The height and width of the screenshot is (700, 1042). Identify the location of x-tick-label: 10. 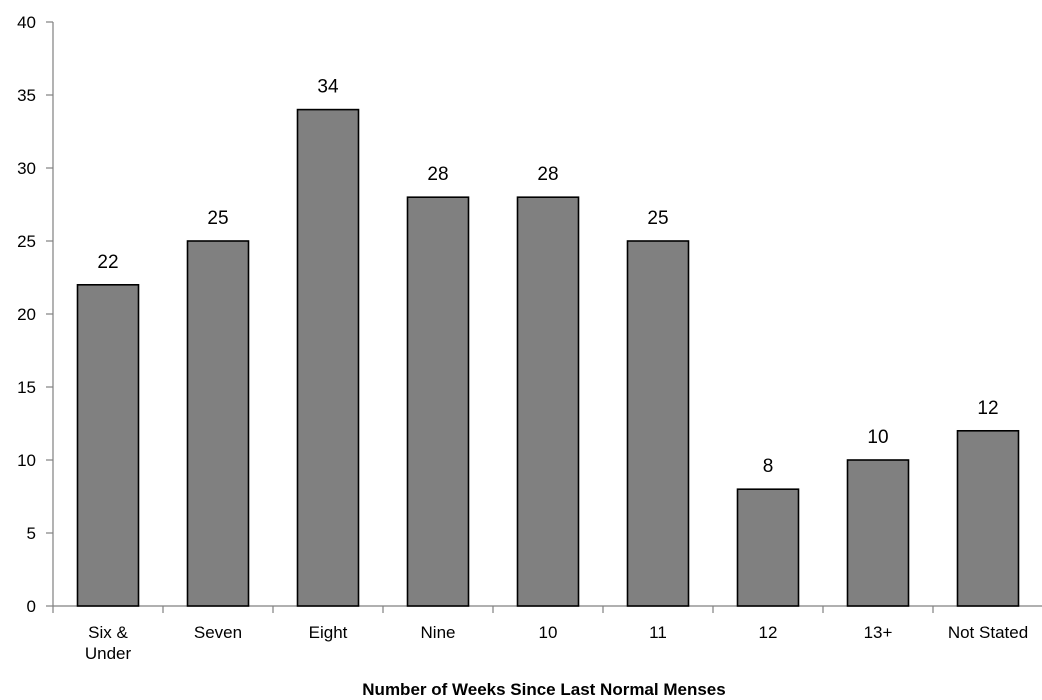
(548, 632).